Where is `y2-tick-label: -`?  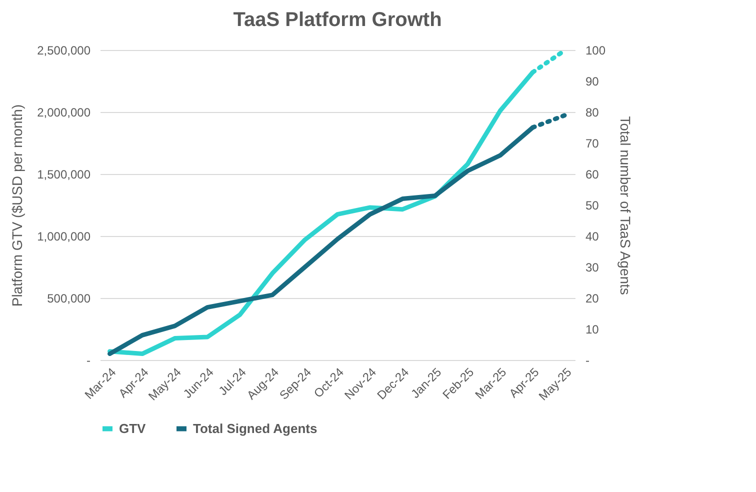
y2-tick-label: - is located at coordinates (588, 361).